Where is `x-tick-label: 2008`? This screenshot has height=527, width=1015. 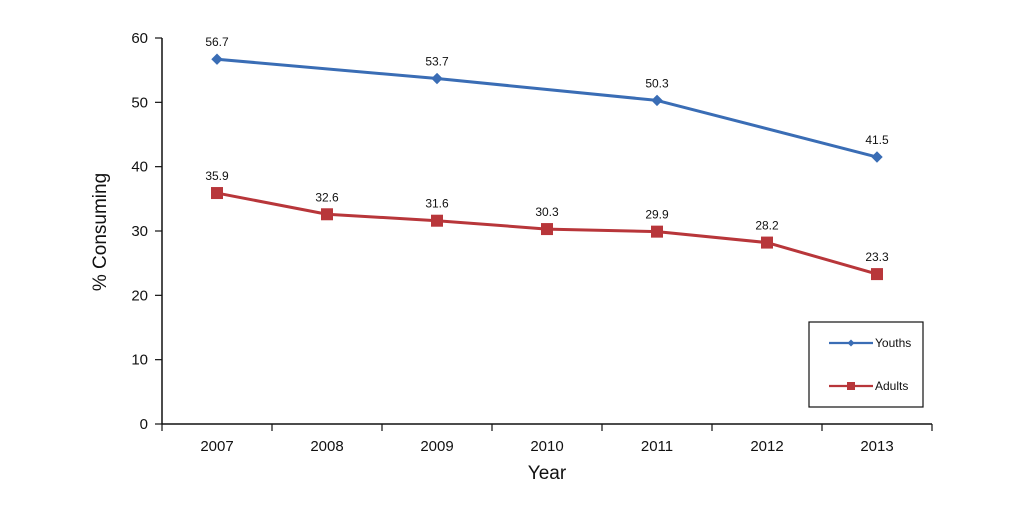 x-tick-label: 2008 is located at coordinates (326, 446).